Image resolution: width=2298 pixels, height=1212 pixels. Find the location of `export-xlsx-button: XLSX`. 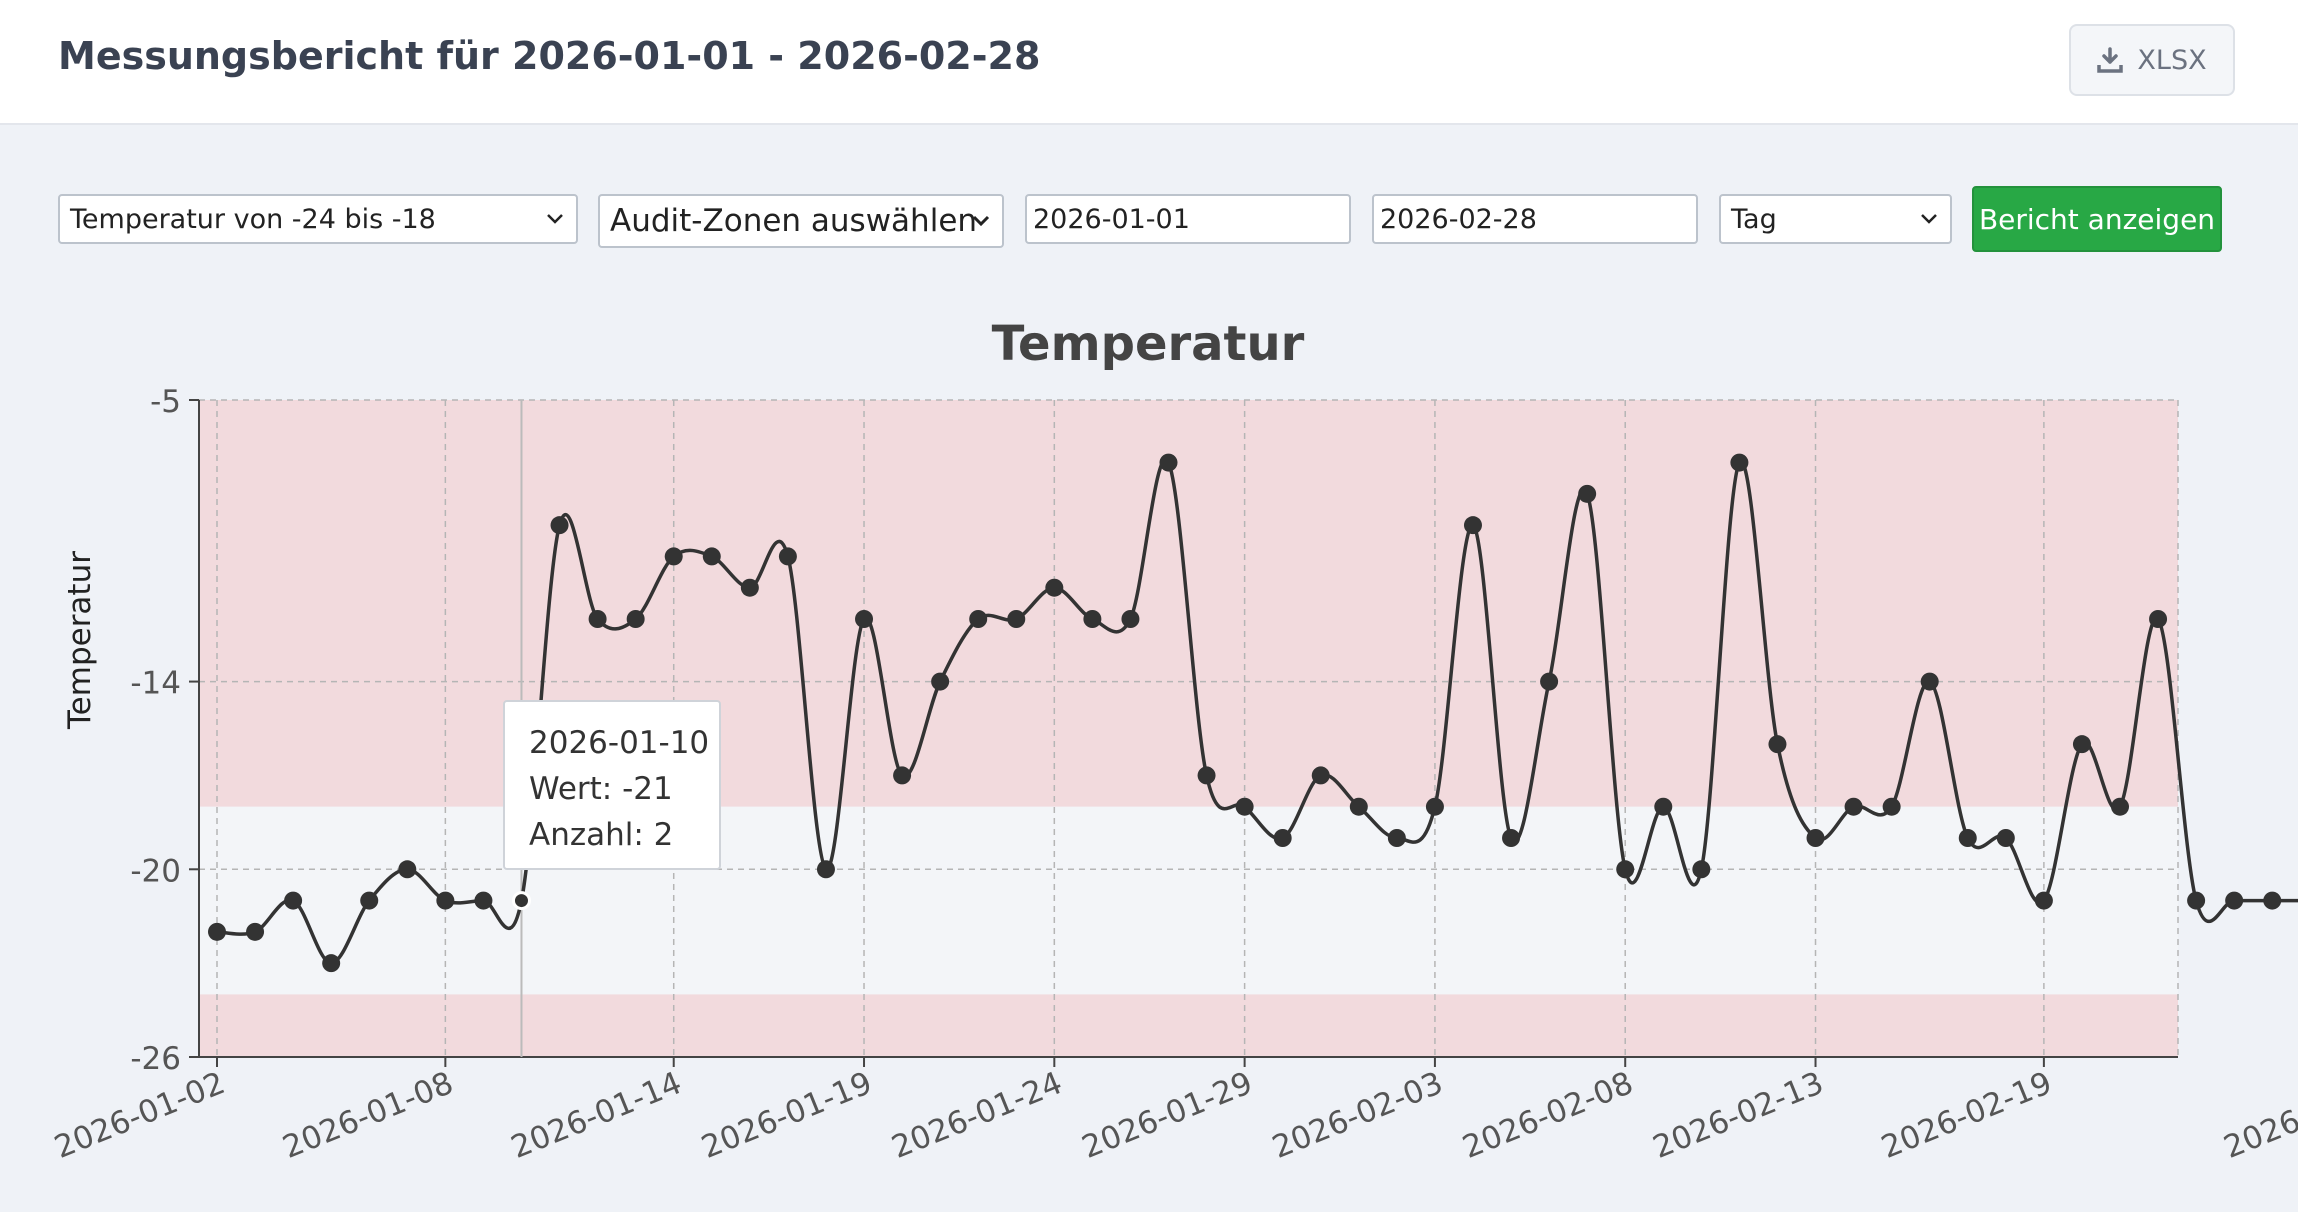

export-xlsx-button: XLSX is located at coordinates (2152, 60).